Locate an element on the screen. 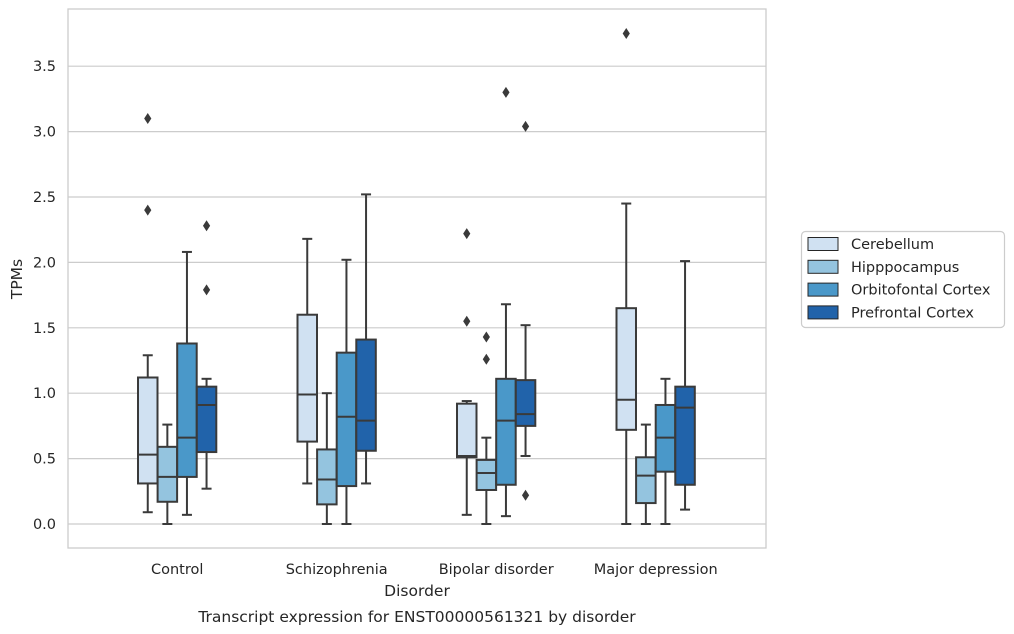  y-tick-label: 1.0 is located at coordinates (44, 394).